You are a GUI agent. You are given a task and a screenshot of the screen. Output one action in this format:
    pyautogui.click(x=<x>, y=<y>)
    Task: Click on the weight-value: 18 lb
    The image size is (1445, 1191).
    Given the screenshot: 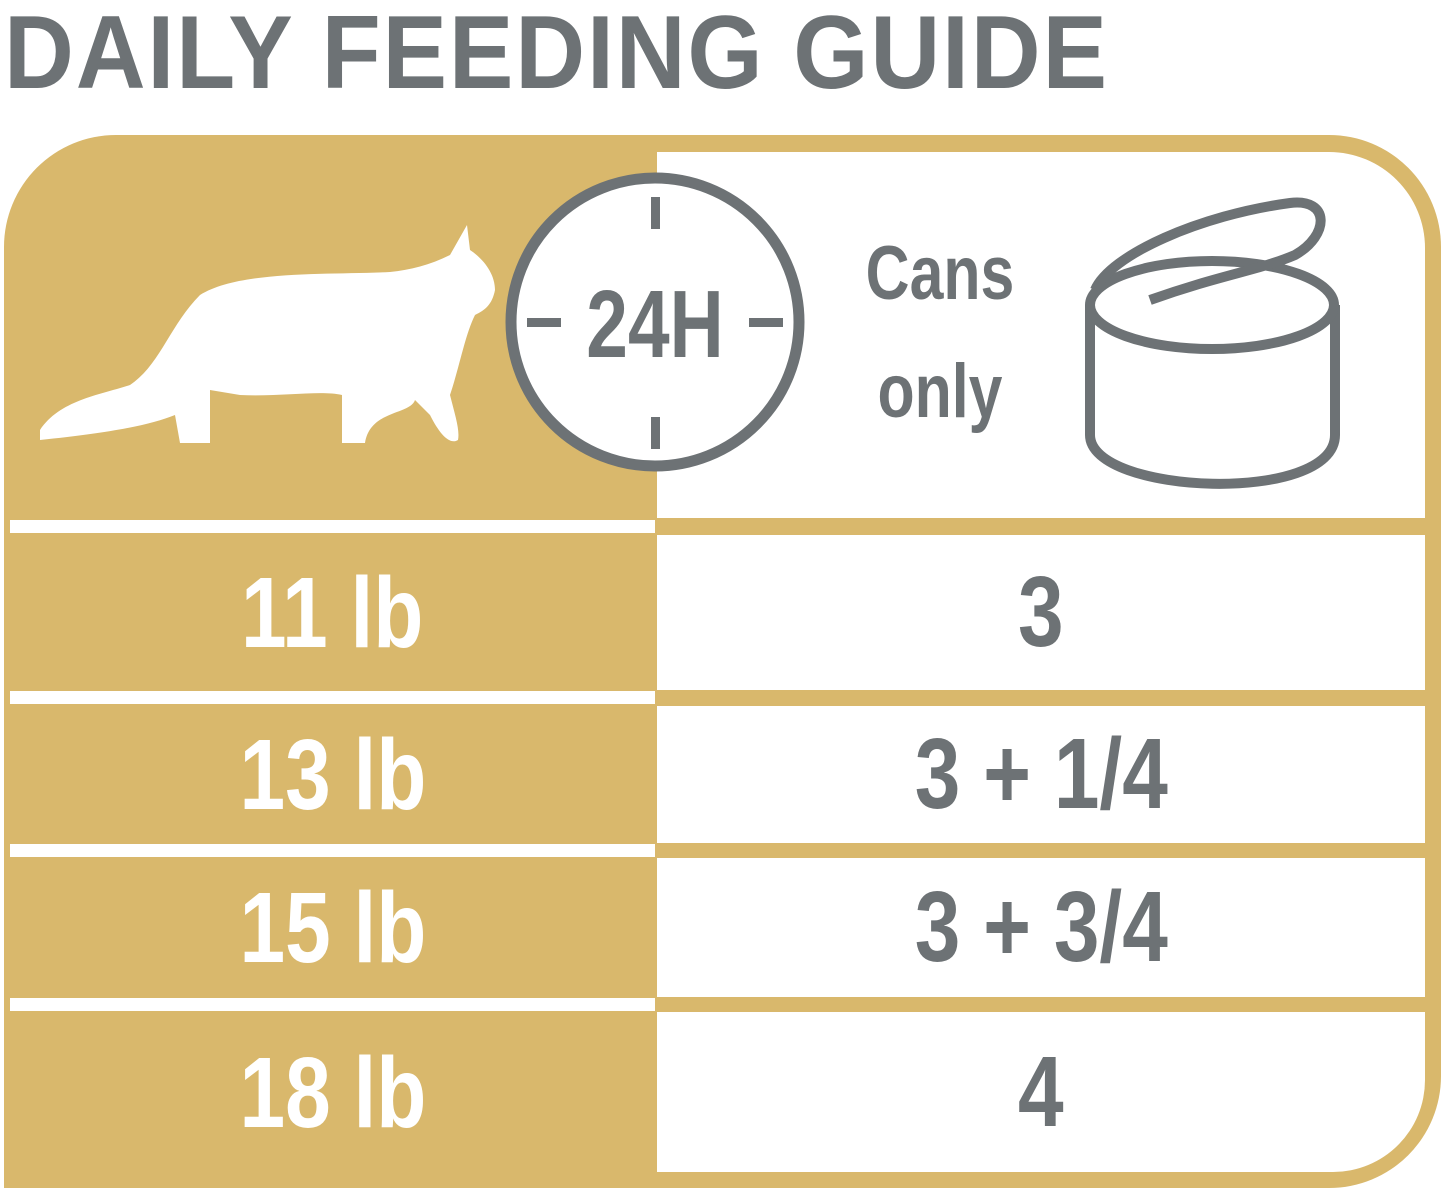 What is the action you would take?
    pyautogui.click(x=332, y=1092)
    